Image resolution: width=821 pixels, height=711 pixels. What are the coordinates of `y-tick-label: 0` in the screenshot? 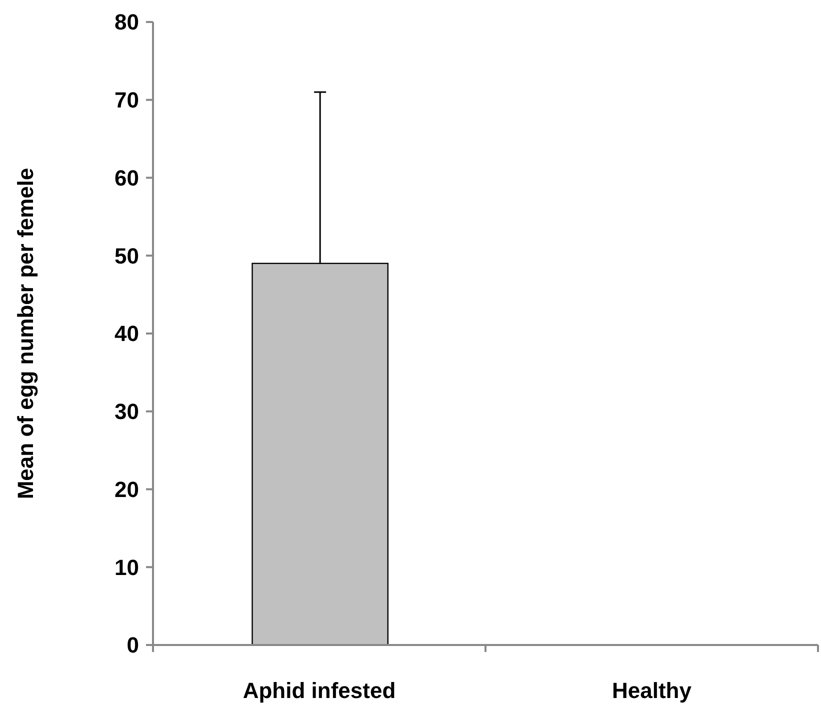 It's located at (132, 645).